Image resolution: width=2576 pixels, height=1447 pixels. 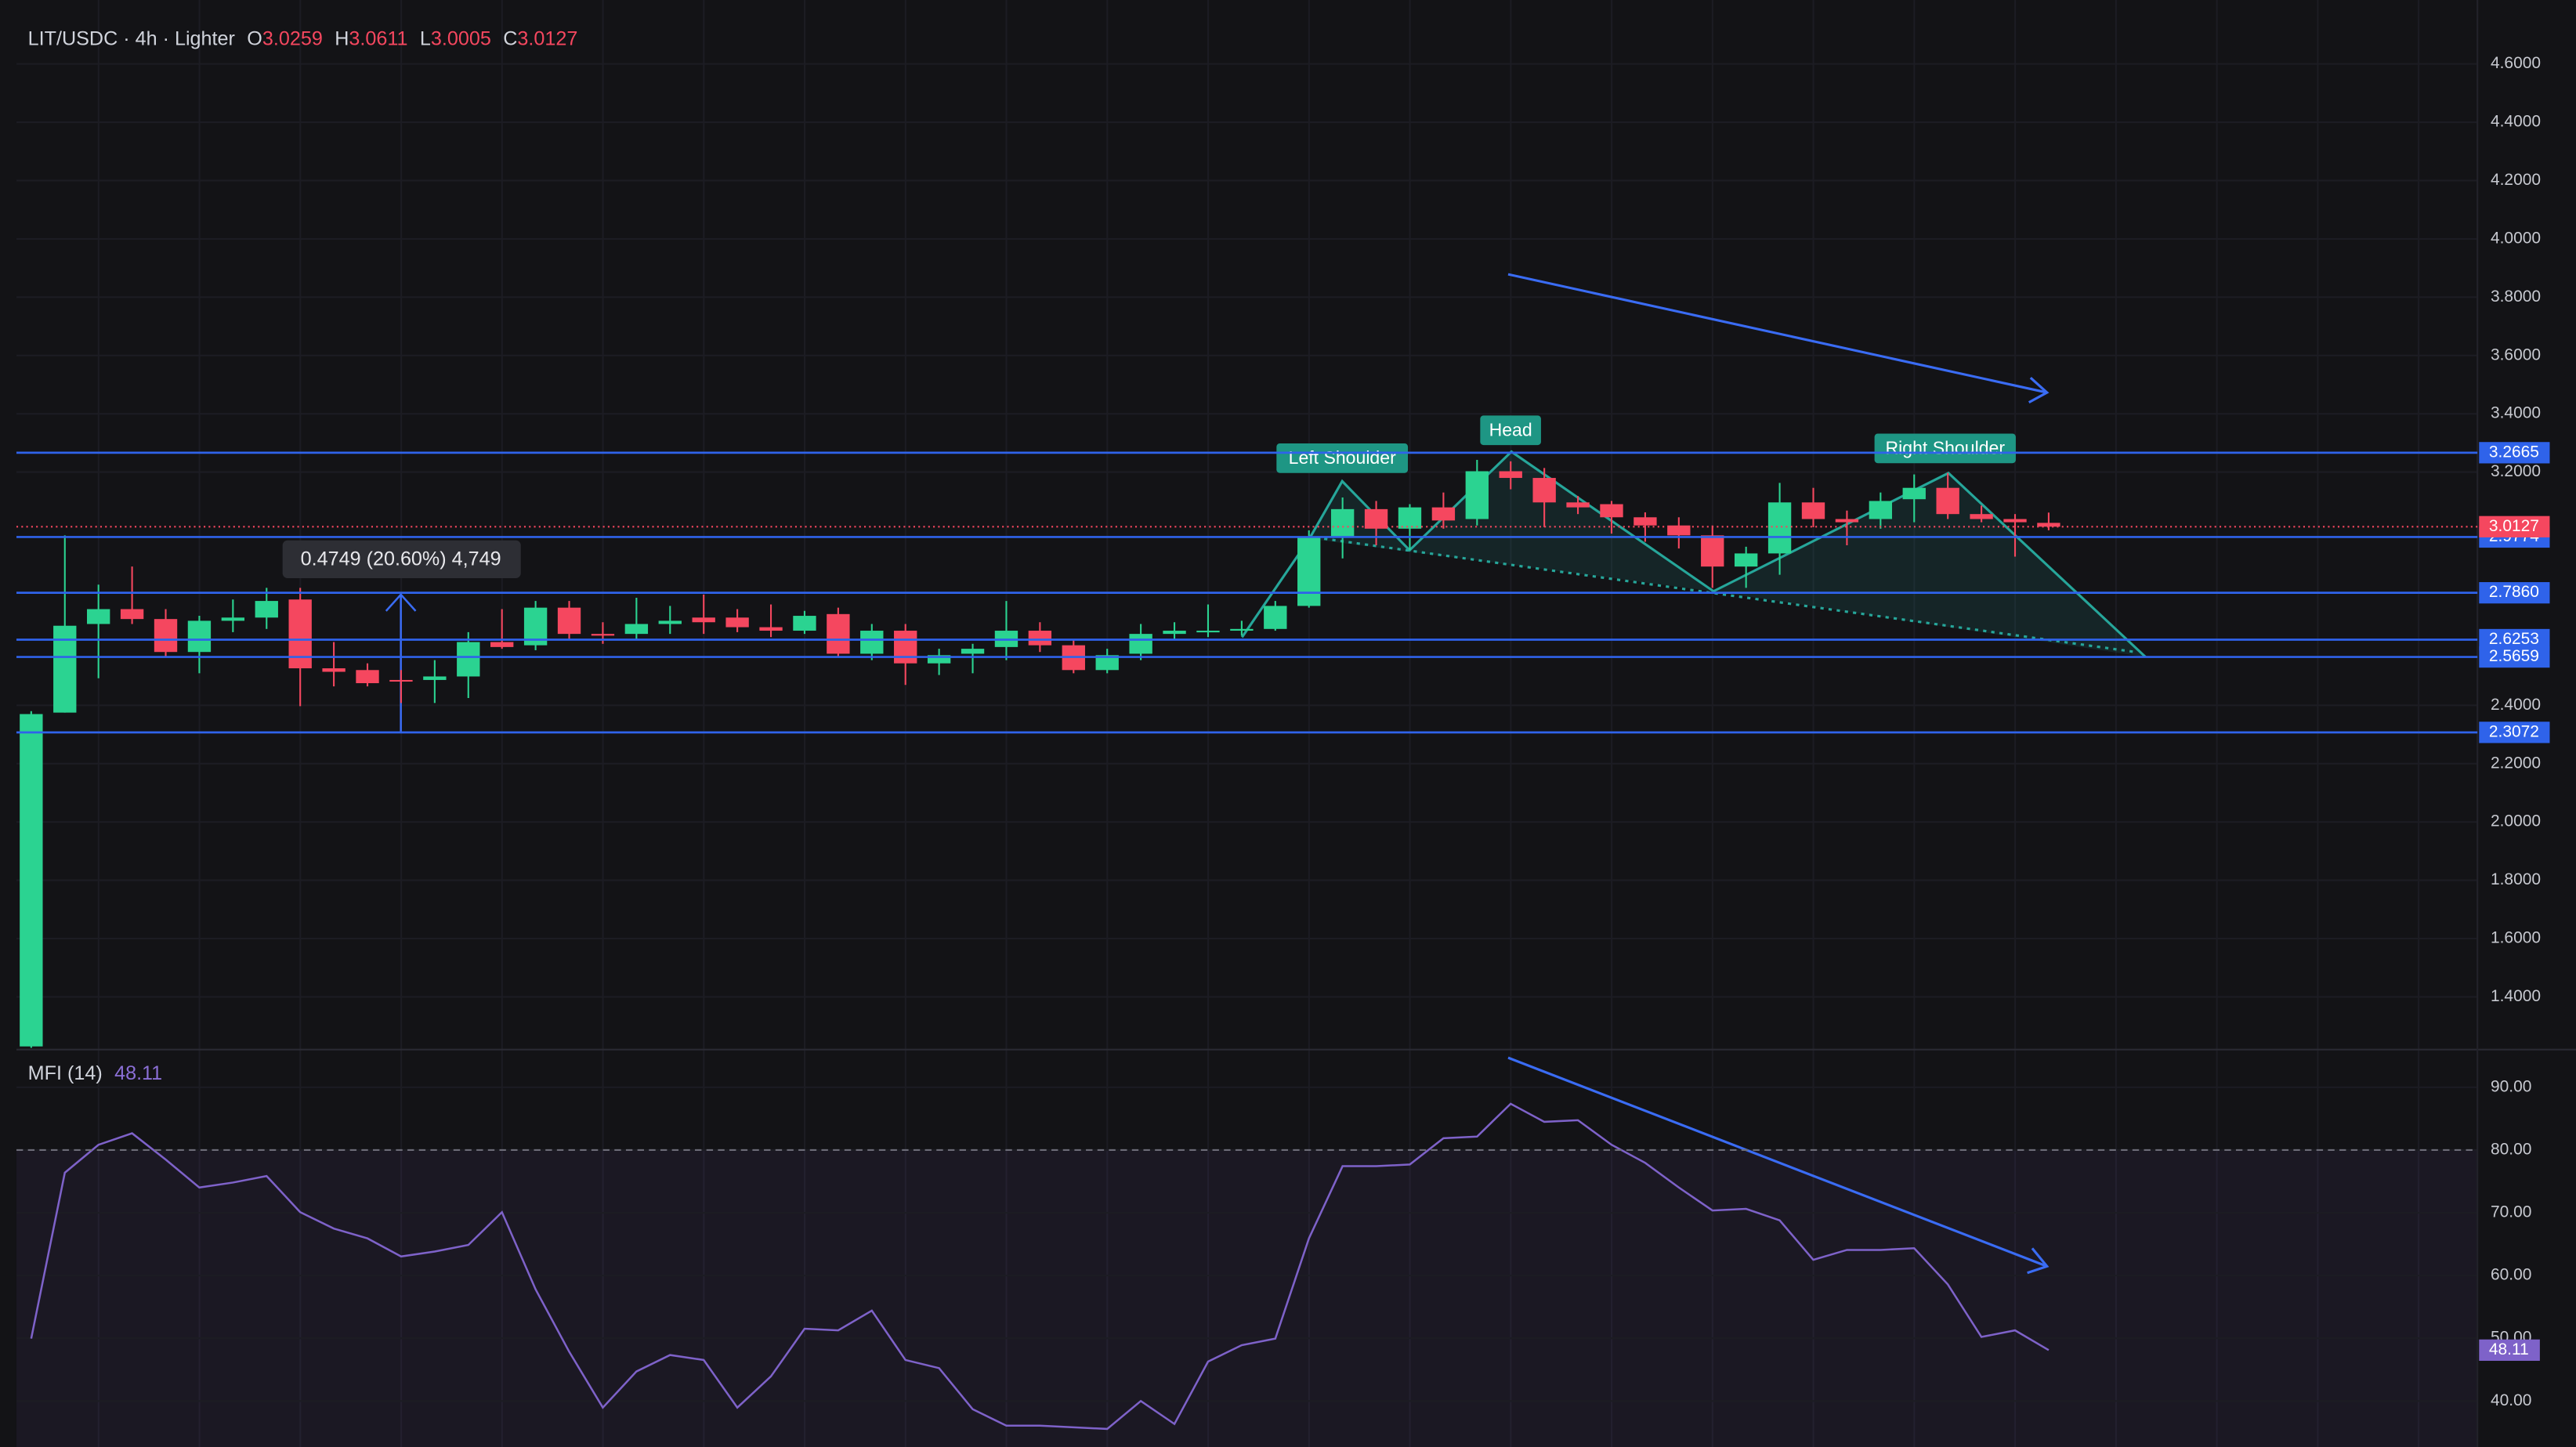 What do you see at coordinates (2516, 763) in the screenshot?
I see `y-tick-label: 2.2000` at bounding box center [2516, 763].